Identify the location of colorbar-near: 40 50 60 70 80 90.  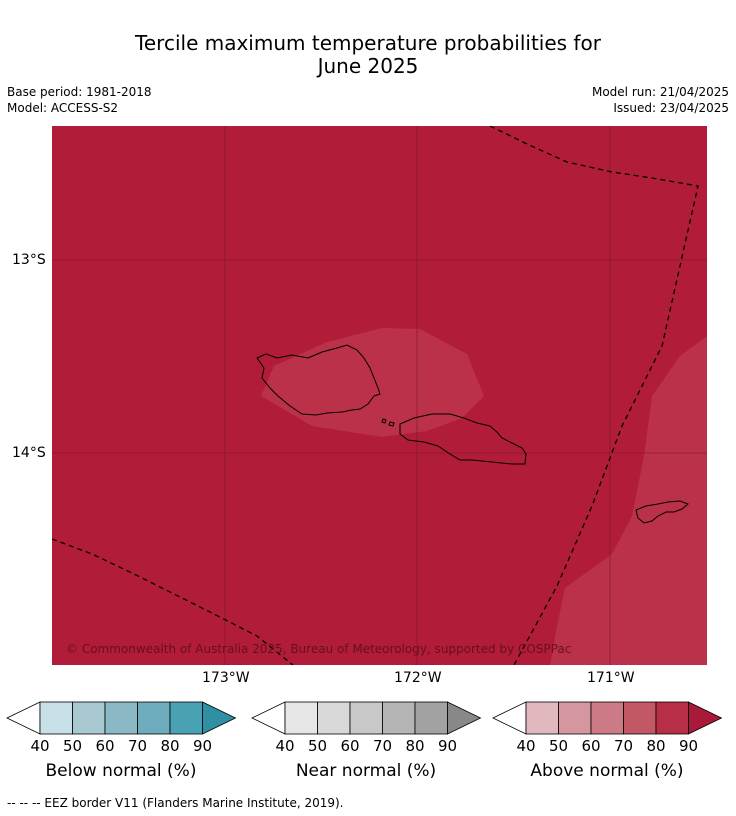
(366, 728).